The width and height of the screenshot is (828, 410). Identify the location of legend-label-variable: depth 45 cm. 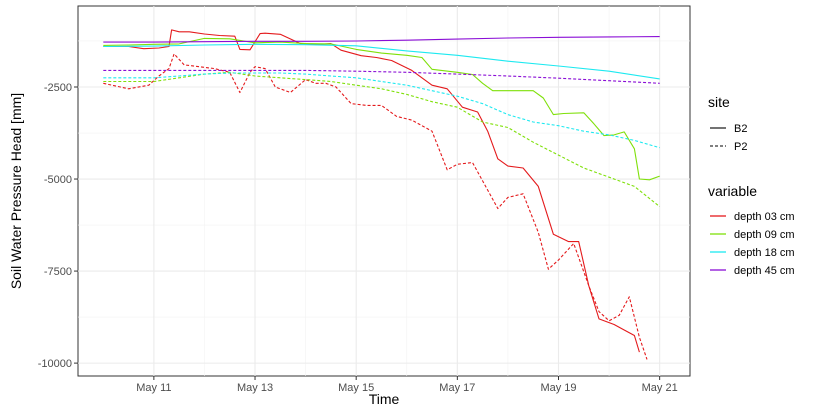
(764, 271).